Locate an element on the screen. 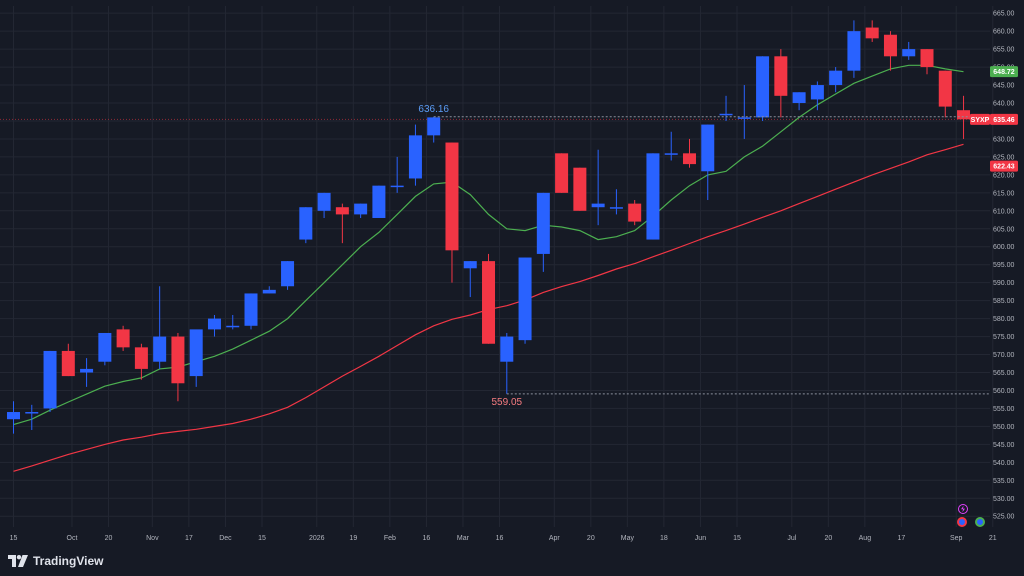 The height and width of the screenshot is (576, 1024). time-tick-label: May is located at coordinates (628, 538).